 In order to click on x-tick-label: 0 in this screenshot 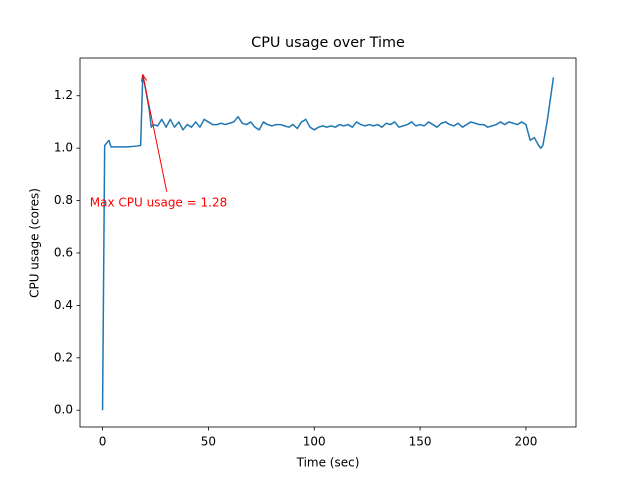, I will do `click(103, 442)`.